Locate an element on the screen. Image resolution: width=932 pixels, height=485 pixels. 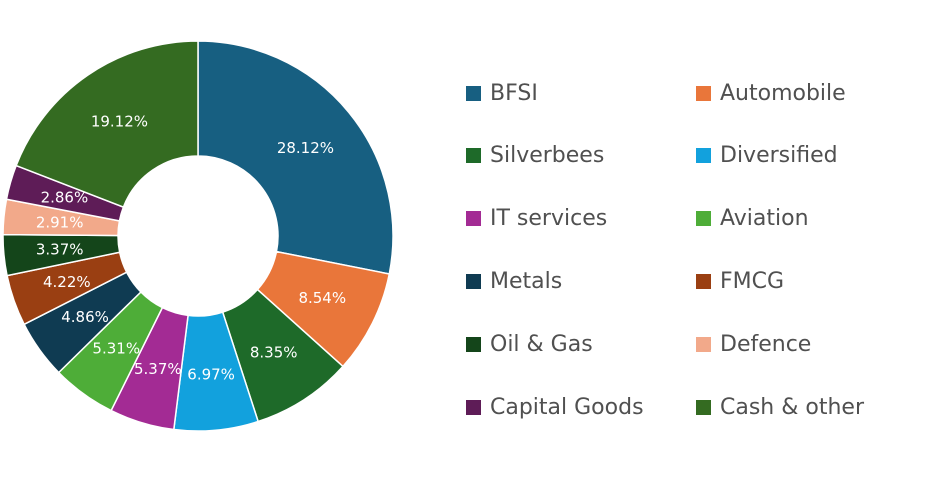
legend-item-fmcg: FMCG is located at coordinates (740, 281).